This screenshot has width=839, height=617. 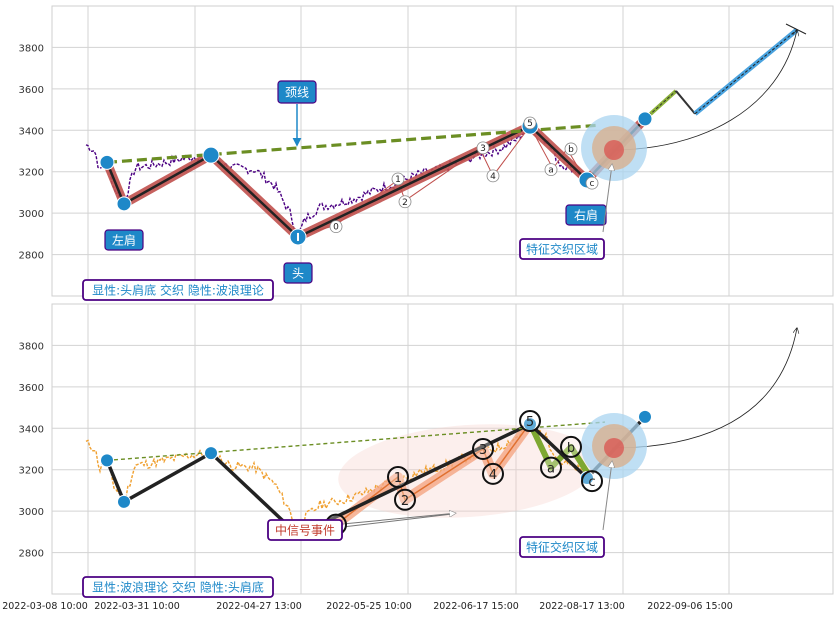 What do you see at coordinates (395, 519) in the screenshot?
I see `signal-arrow` at bounding box center [395, 519].